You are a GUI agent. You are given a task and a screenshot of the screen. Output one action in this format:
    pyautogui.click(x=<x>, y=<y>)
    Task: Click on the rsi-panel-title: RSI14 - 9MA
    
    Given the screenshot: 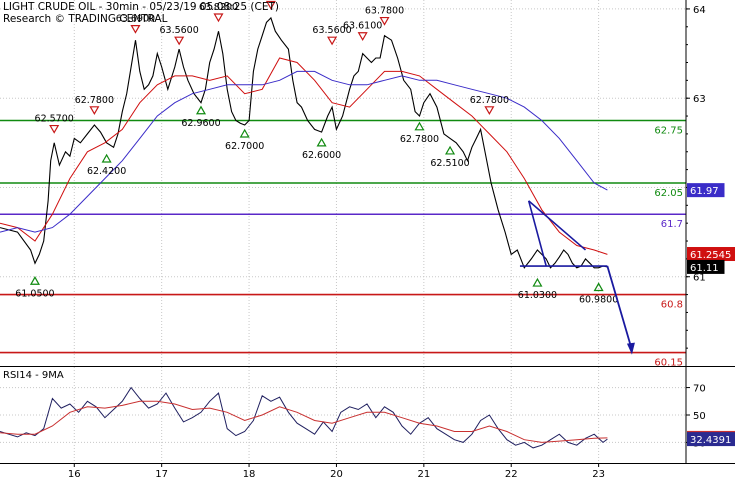 What is the action you would take?
    pyautogui.click(x=33, y=375)
    